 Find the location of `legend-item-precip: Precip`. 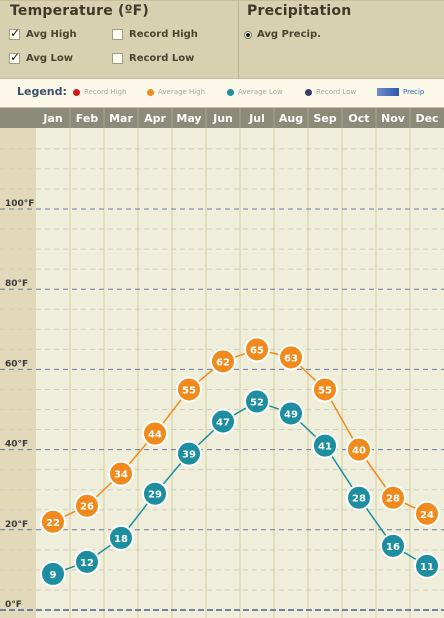

legend-item-precip: Precip is located at coordinates (400, 92).